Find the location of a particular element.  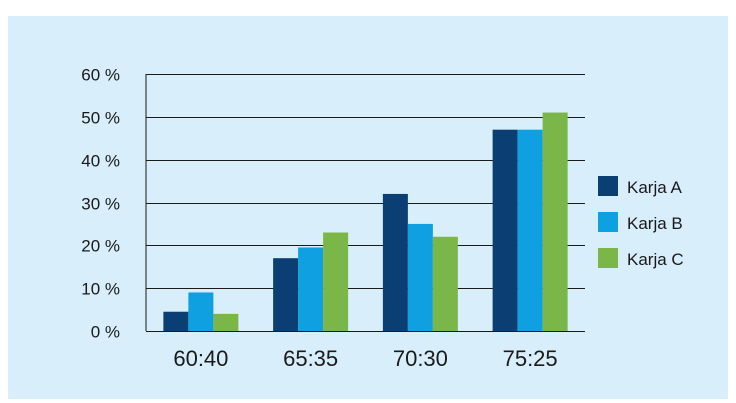

x-axis-tick-labels: 60:40 65:35 70:30 75:25 is located at coordinates (365, 358).